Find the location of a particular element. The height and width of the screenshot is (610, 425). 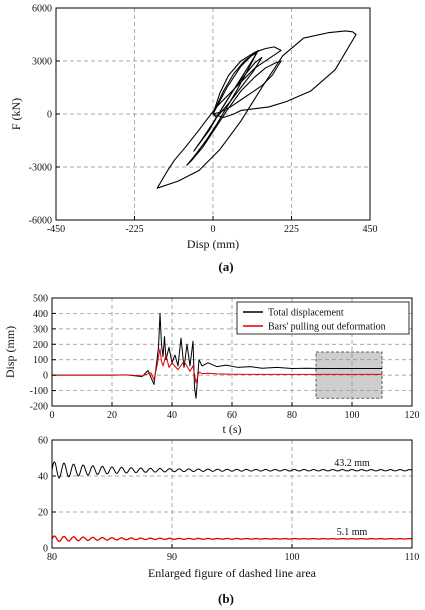

legend-label-total-displacement: Total displacement is located at coordinates (306, 313).